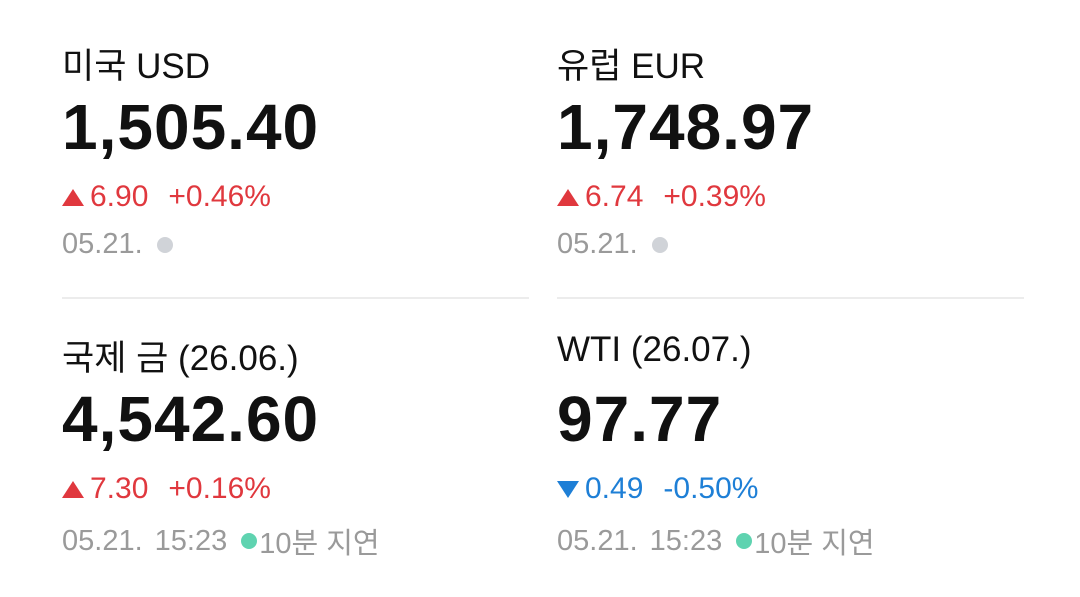 The width and height of the screenshot is (1080, 597). Describe the element at coordinates (657, 489) in the screenshot. I see `change-row: 0.49 -0.50%` at that location.